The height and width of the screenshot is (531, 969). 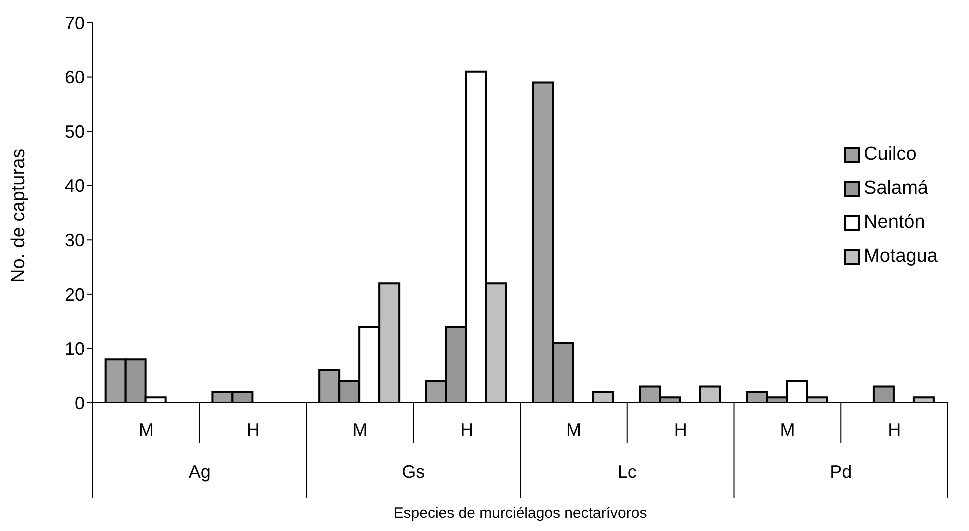 What do you see at coordinates (74, 132) in the screenshot?
I see `y-tick-label: 50` at bounding box center [74, 132].